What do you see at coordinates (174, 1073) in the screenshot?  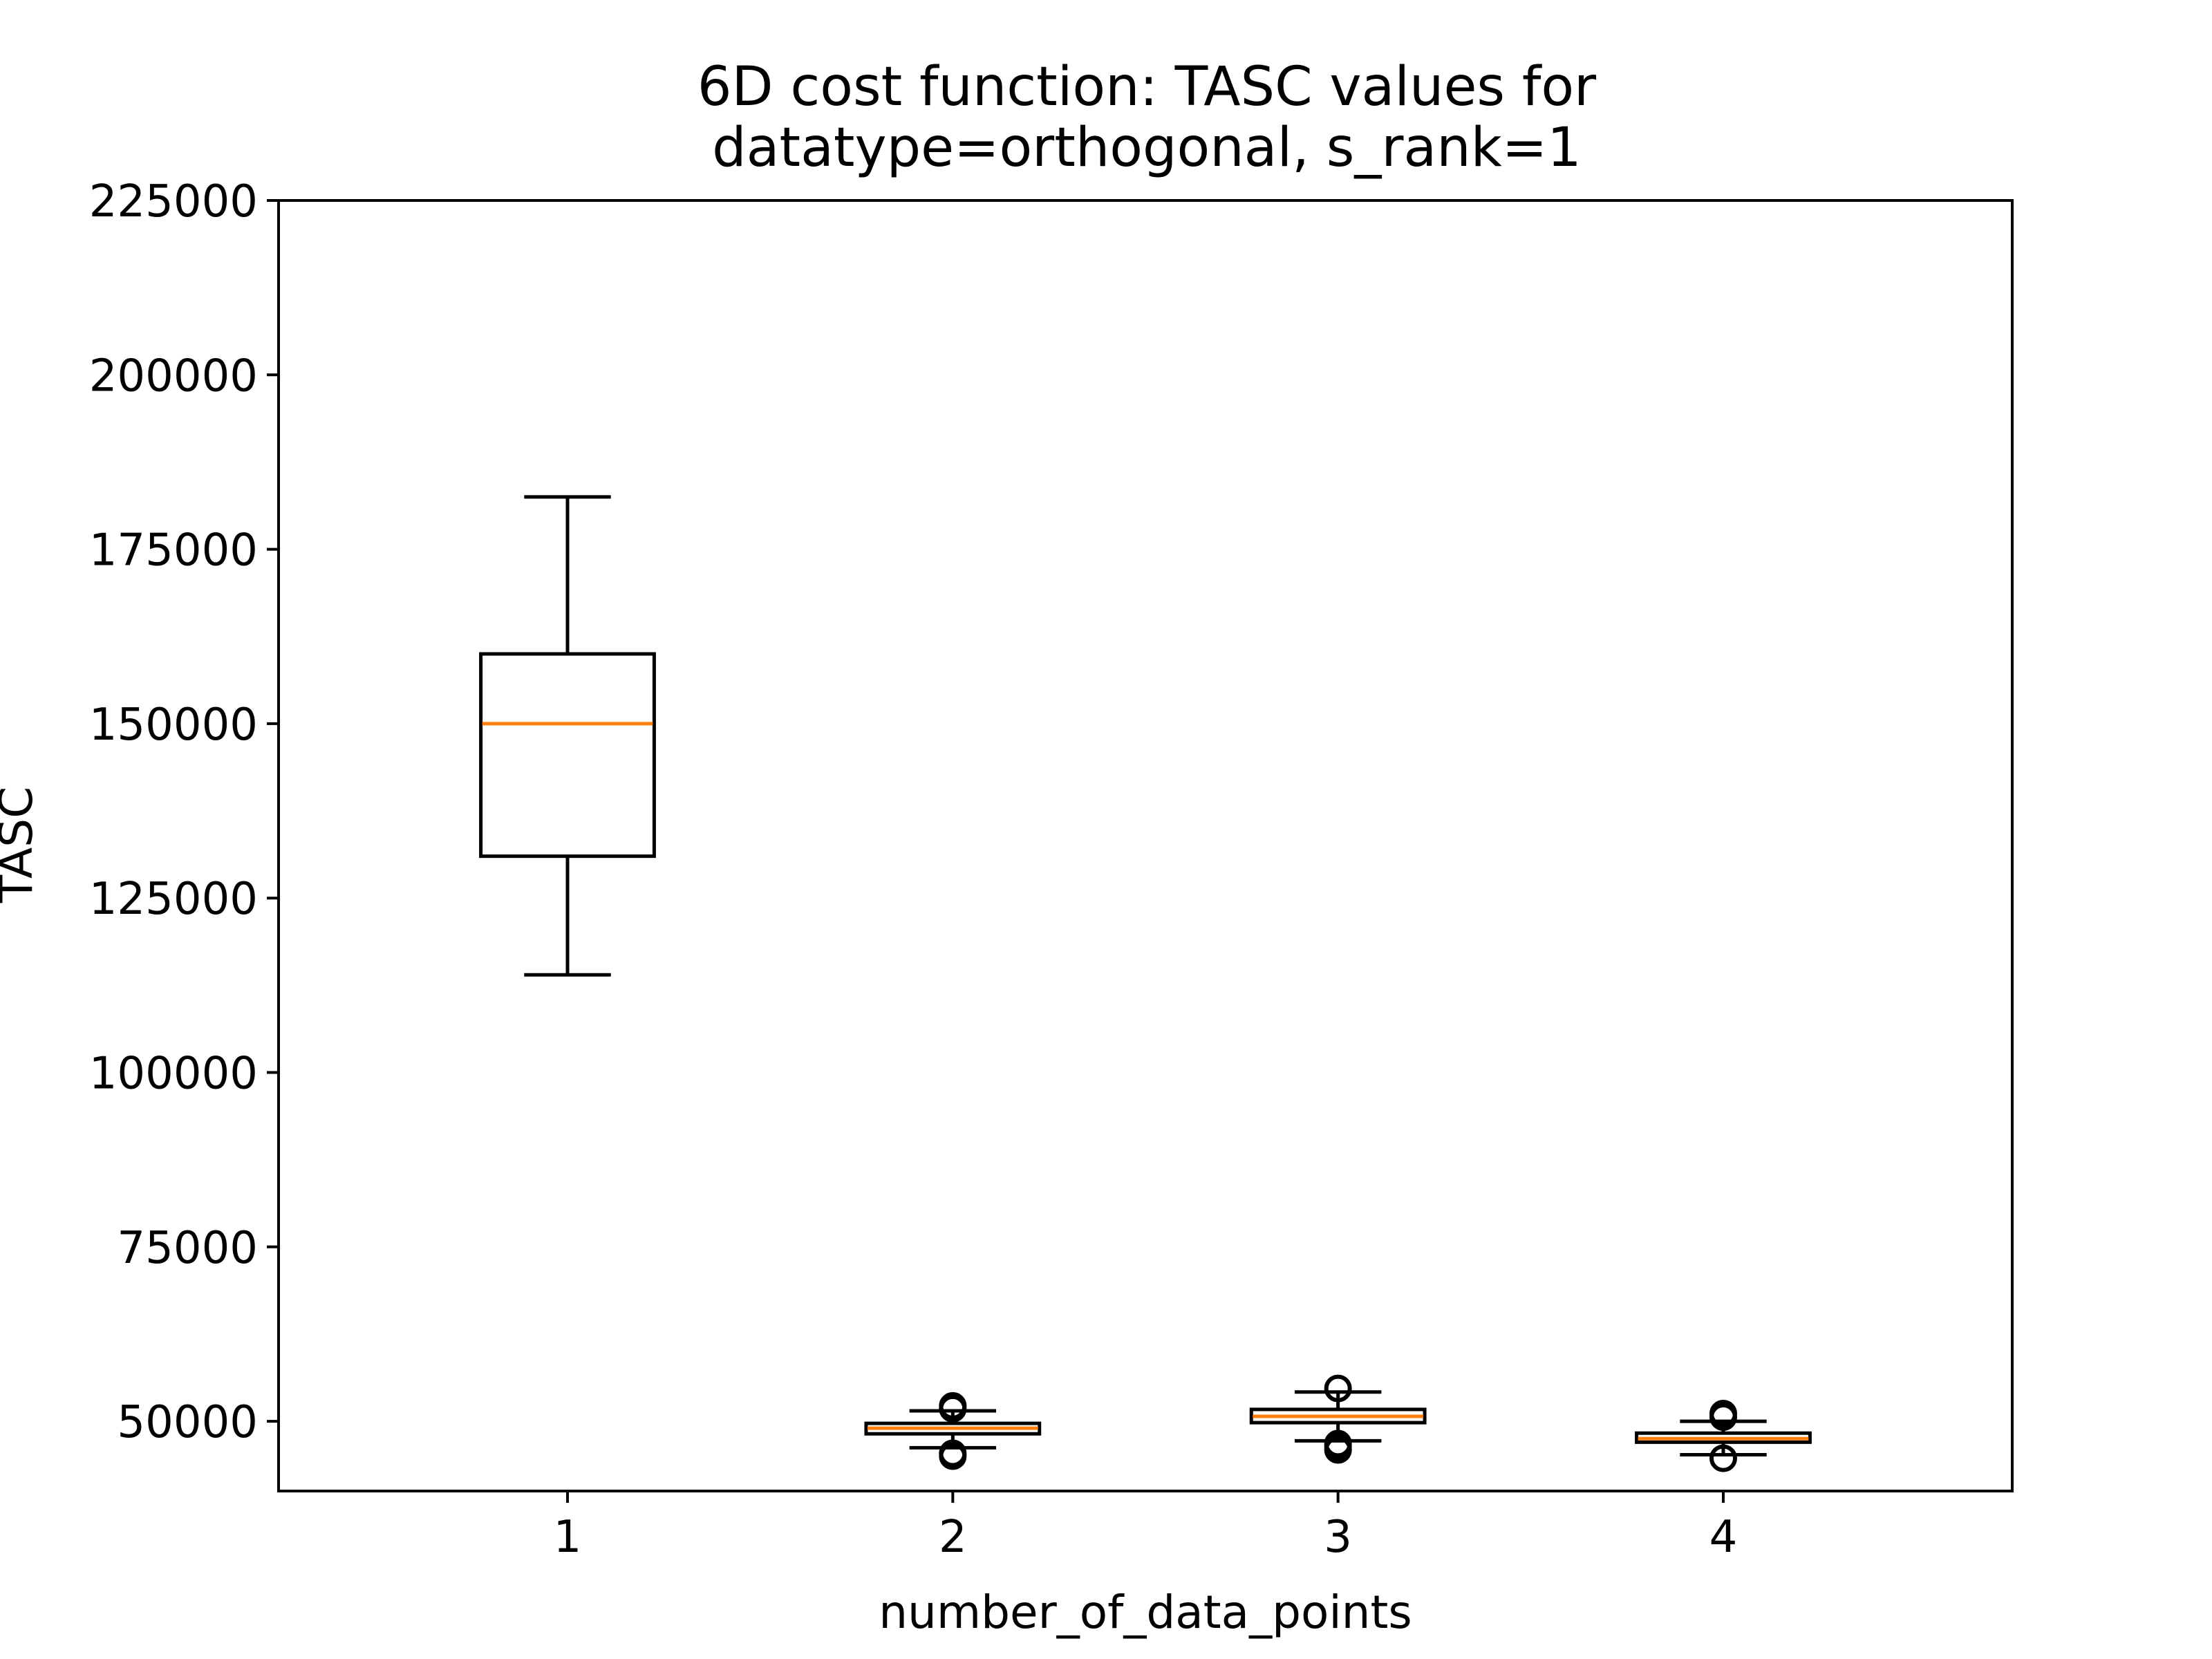 I see `y-tick-label: 100000` at bounding box center [174, 1073].